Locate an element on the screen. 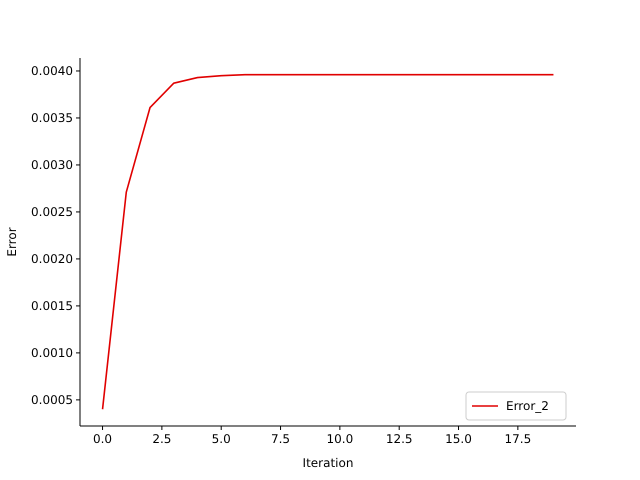 Image resolution: width=640 pixels, height=480 pixels. x-axis-title: Iteration is located at coordinates (328, 463).